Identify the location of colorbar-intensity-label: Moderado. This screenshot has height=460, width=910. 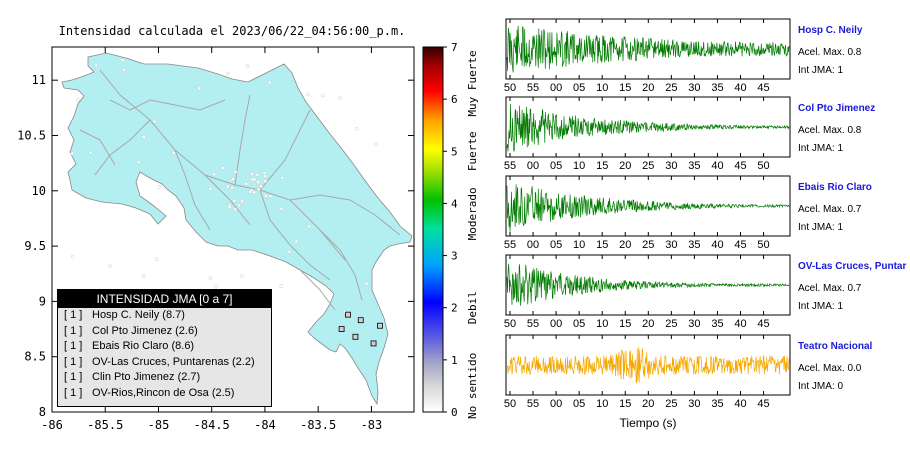
(472, 213).